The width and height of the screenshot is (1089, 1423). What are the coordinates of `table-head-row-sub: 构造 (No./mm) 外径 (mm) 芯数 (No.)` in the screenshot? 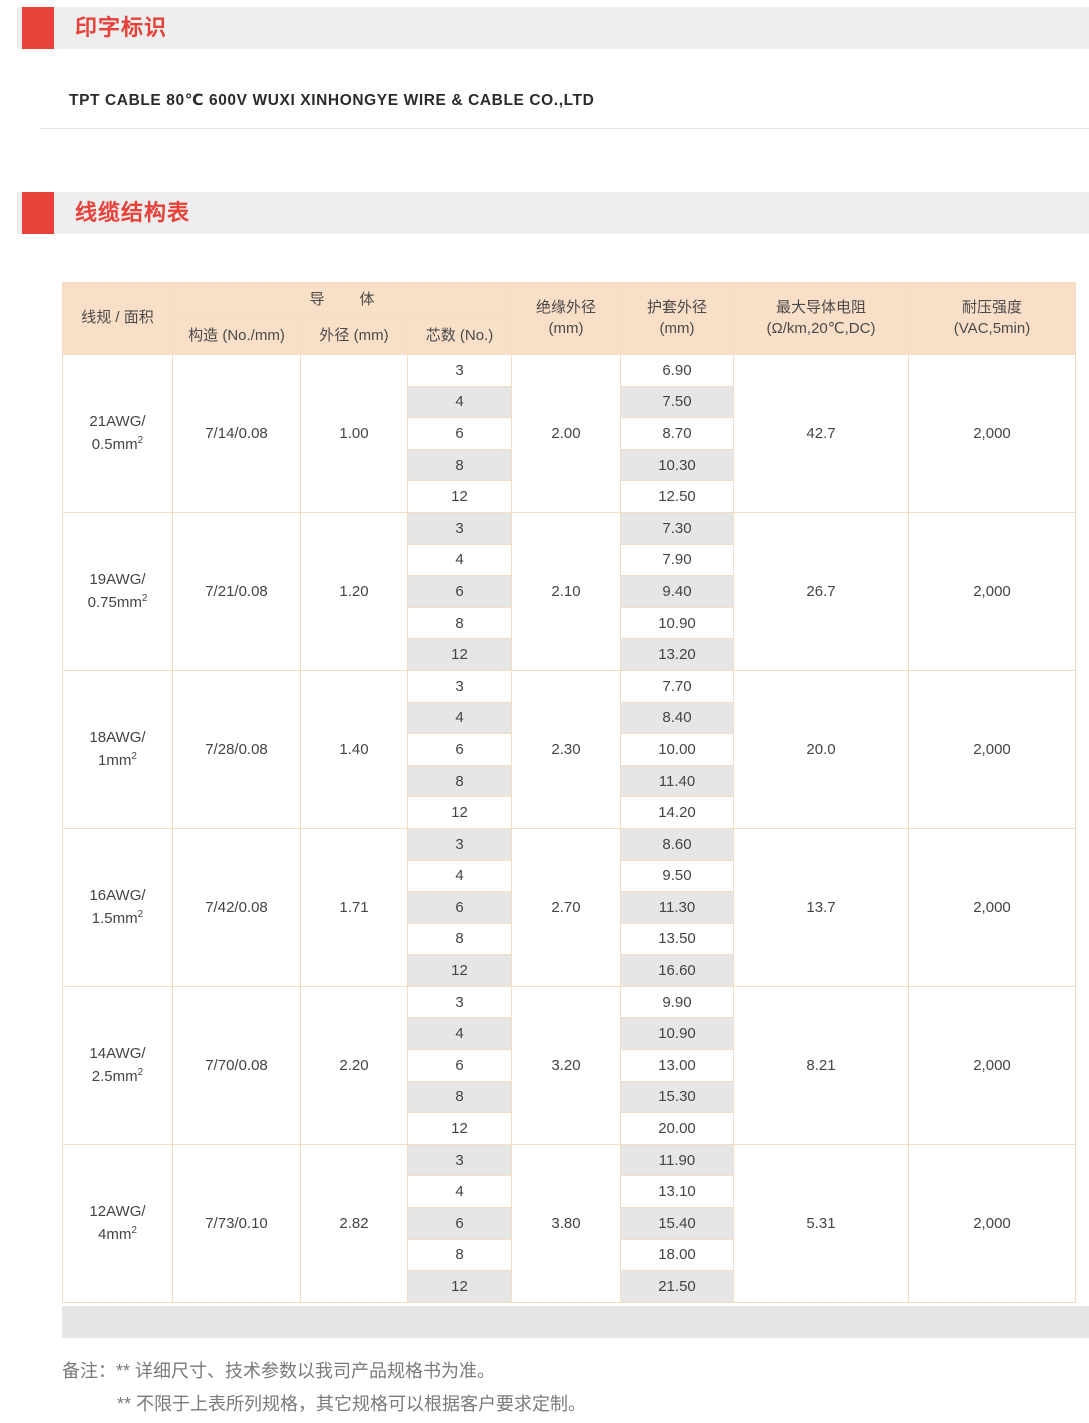 It's located at (569, 336).